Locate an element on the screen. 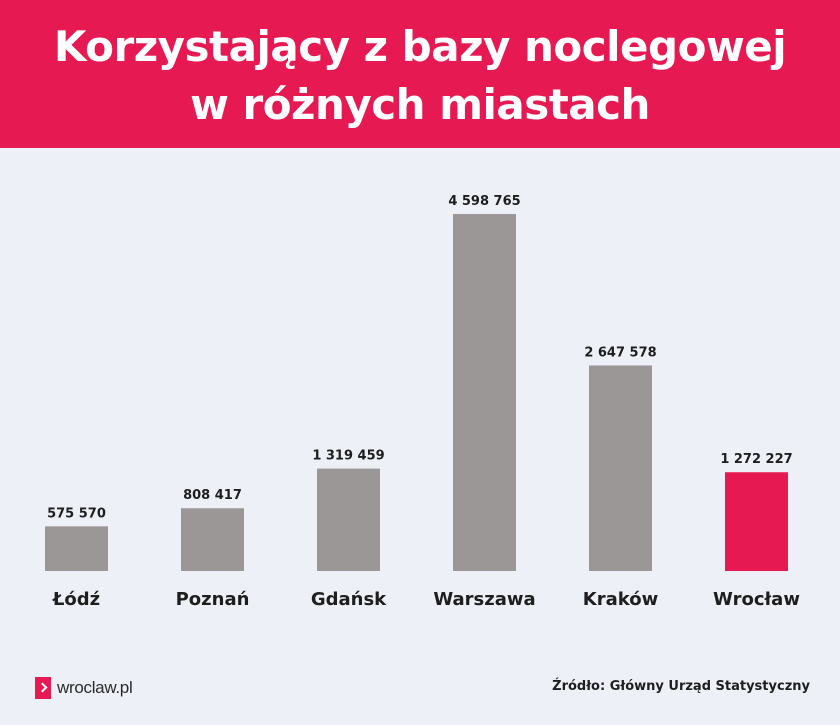 The width and height of the screenshot is (840, 725). wroclaw-logo: wroclaw.pl is located at coordinates (84, 688).